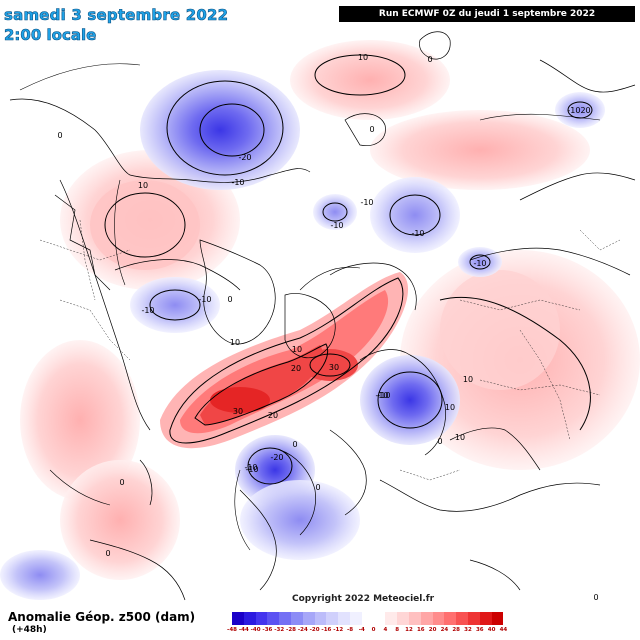 The width and height of the screenshot is (640, 640). I want to click on legend-tick-label: 40, so click(491, 630).